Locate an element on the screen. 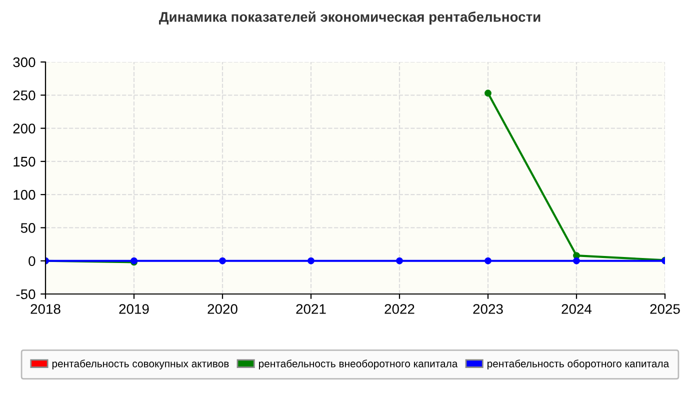 This screenshot has width=700, height=400. x-tick-label: 2018 is located at coordinates (45, 309).